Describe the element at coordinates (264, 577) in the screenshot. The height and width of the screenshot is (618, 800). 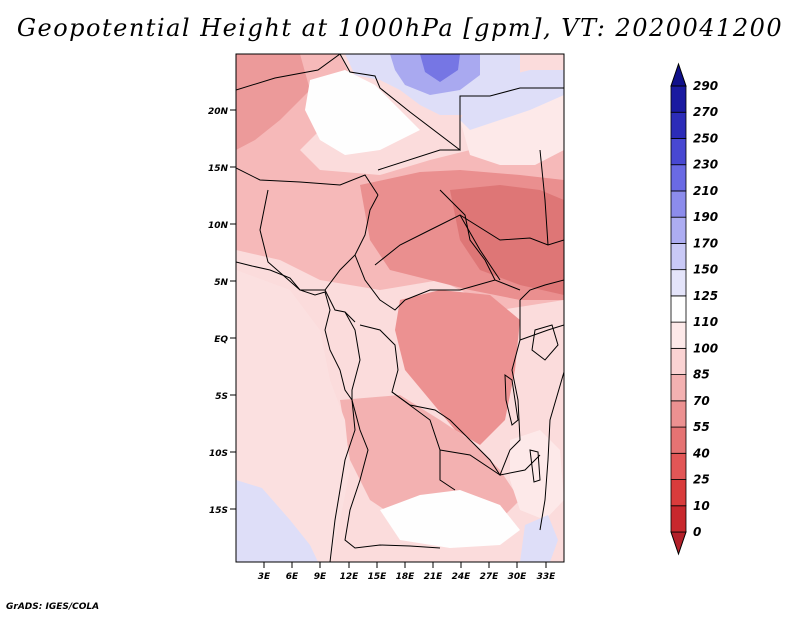
I see `lon-label: 3E` at that location.